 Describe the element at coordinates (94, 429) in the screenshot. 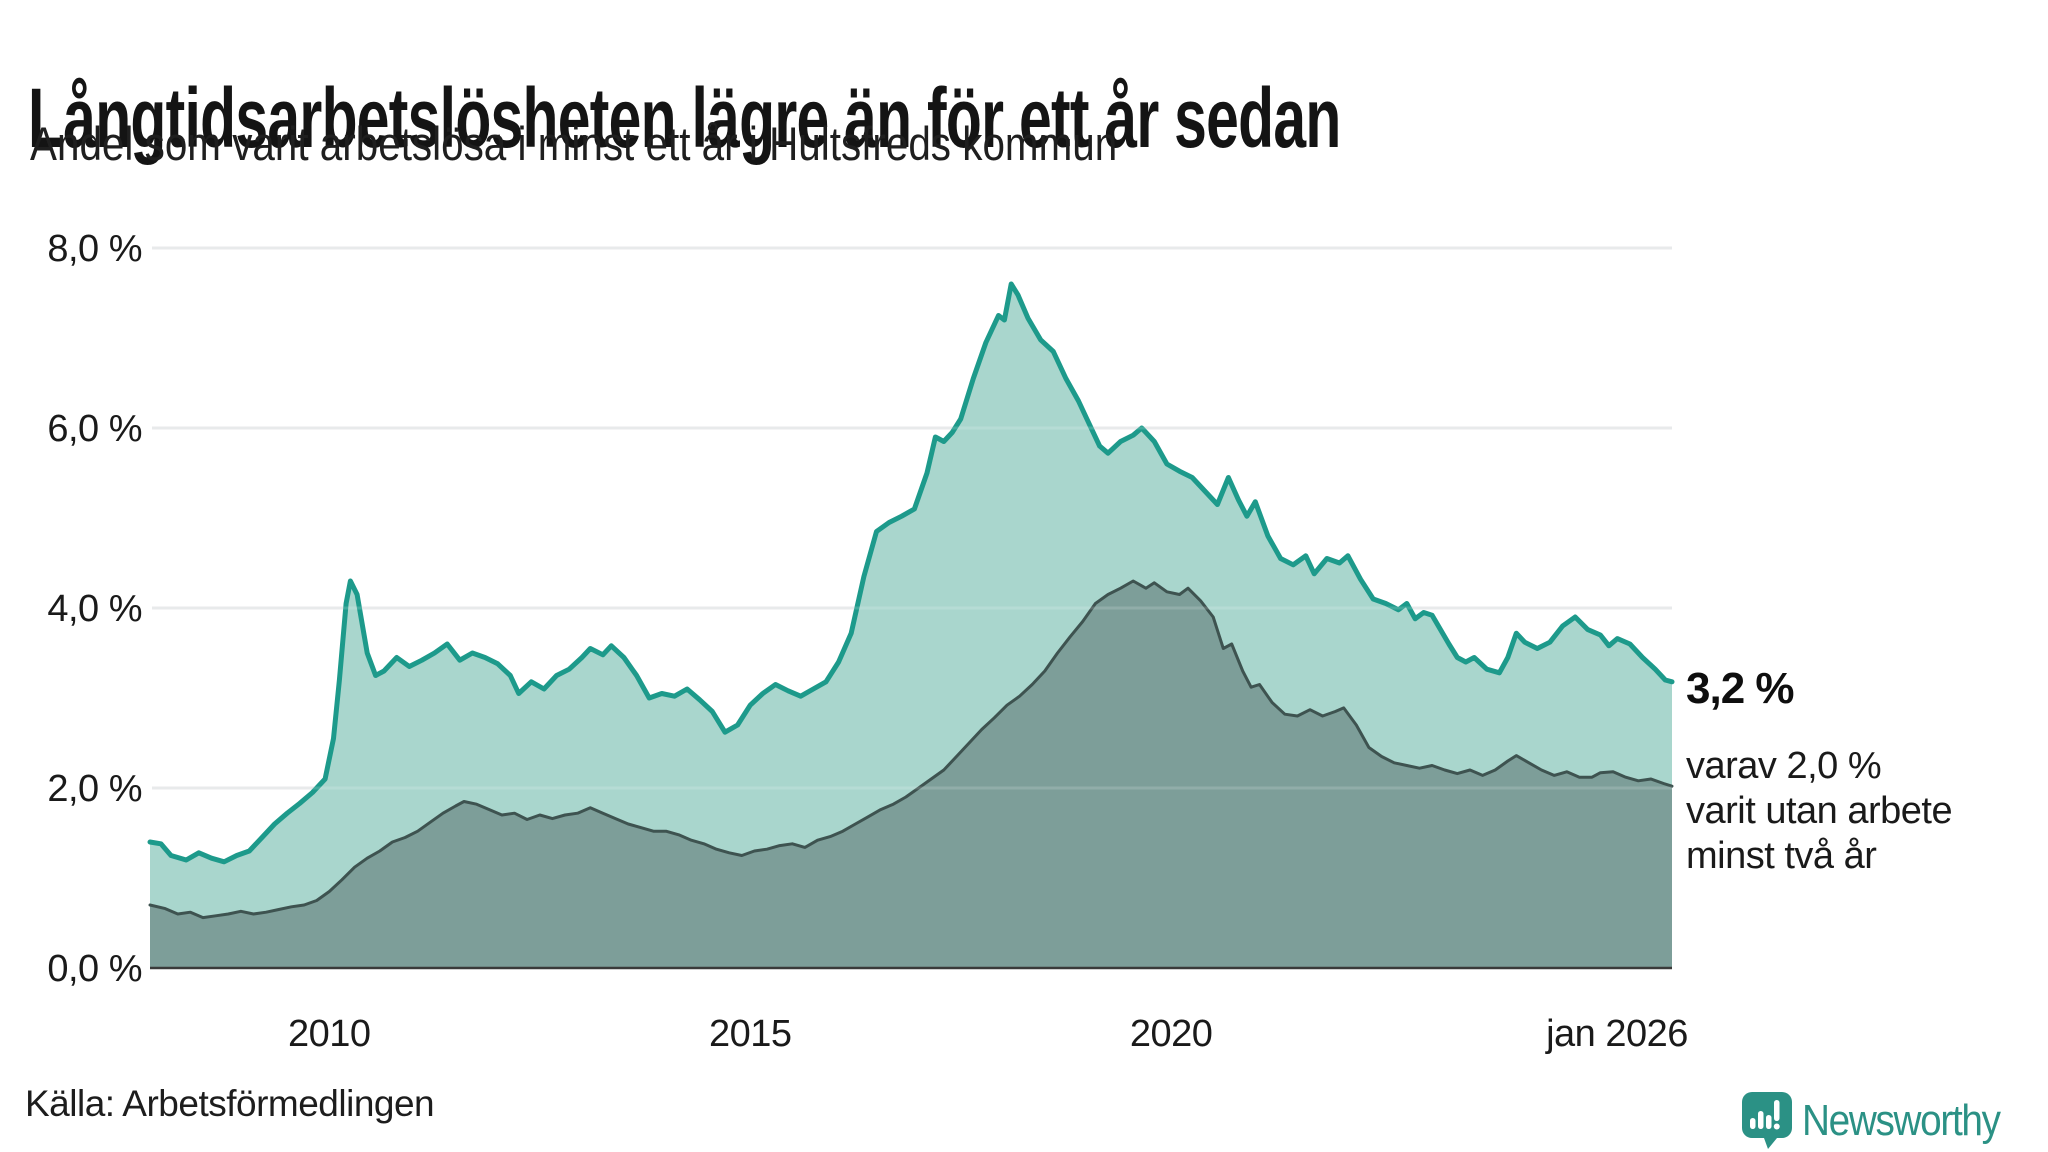

I see `y-tick-label: 6,0 %` at that location.